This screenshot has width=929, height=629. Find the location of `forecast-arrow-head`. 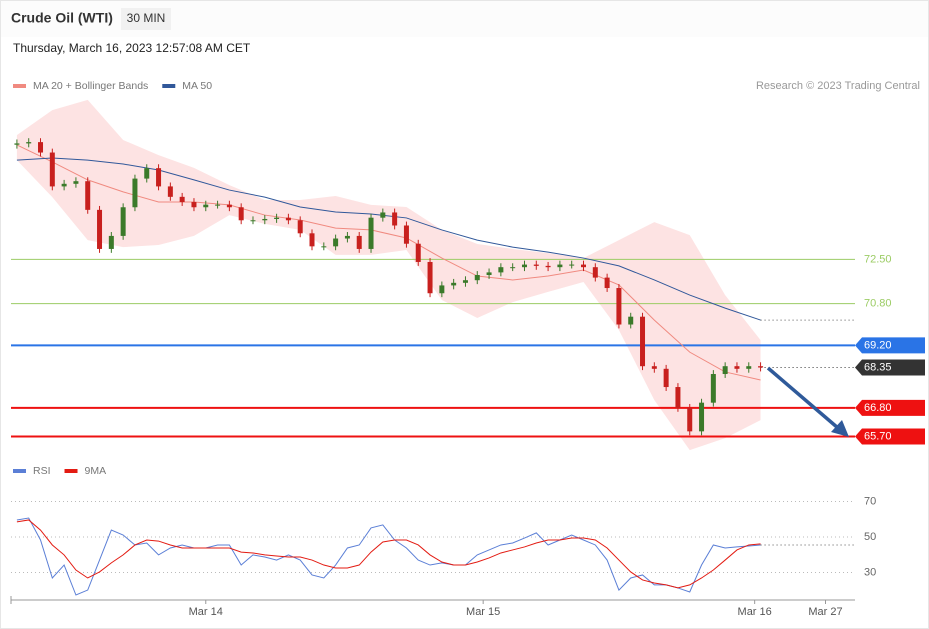

forecast-arrow-head is located at coordinates (840, 428).